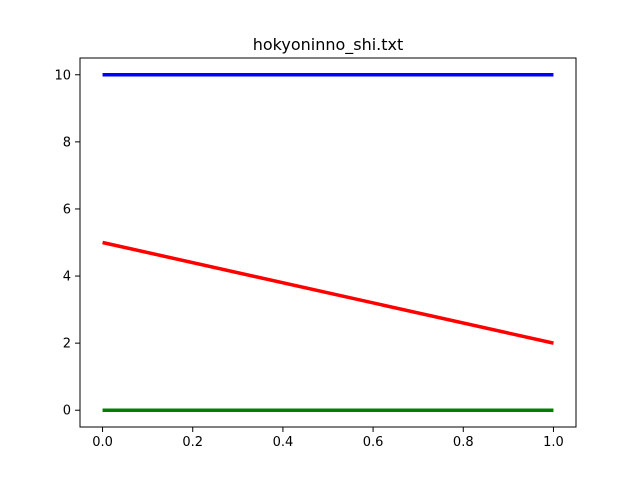 The height and width of the screenshot is (480, 640). I want to click on y-tick-label: 8, so click(67, 142).